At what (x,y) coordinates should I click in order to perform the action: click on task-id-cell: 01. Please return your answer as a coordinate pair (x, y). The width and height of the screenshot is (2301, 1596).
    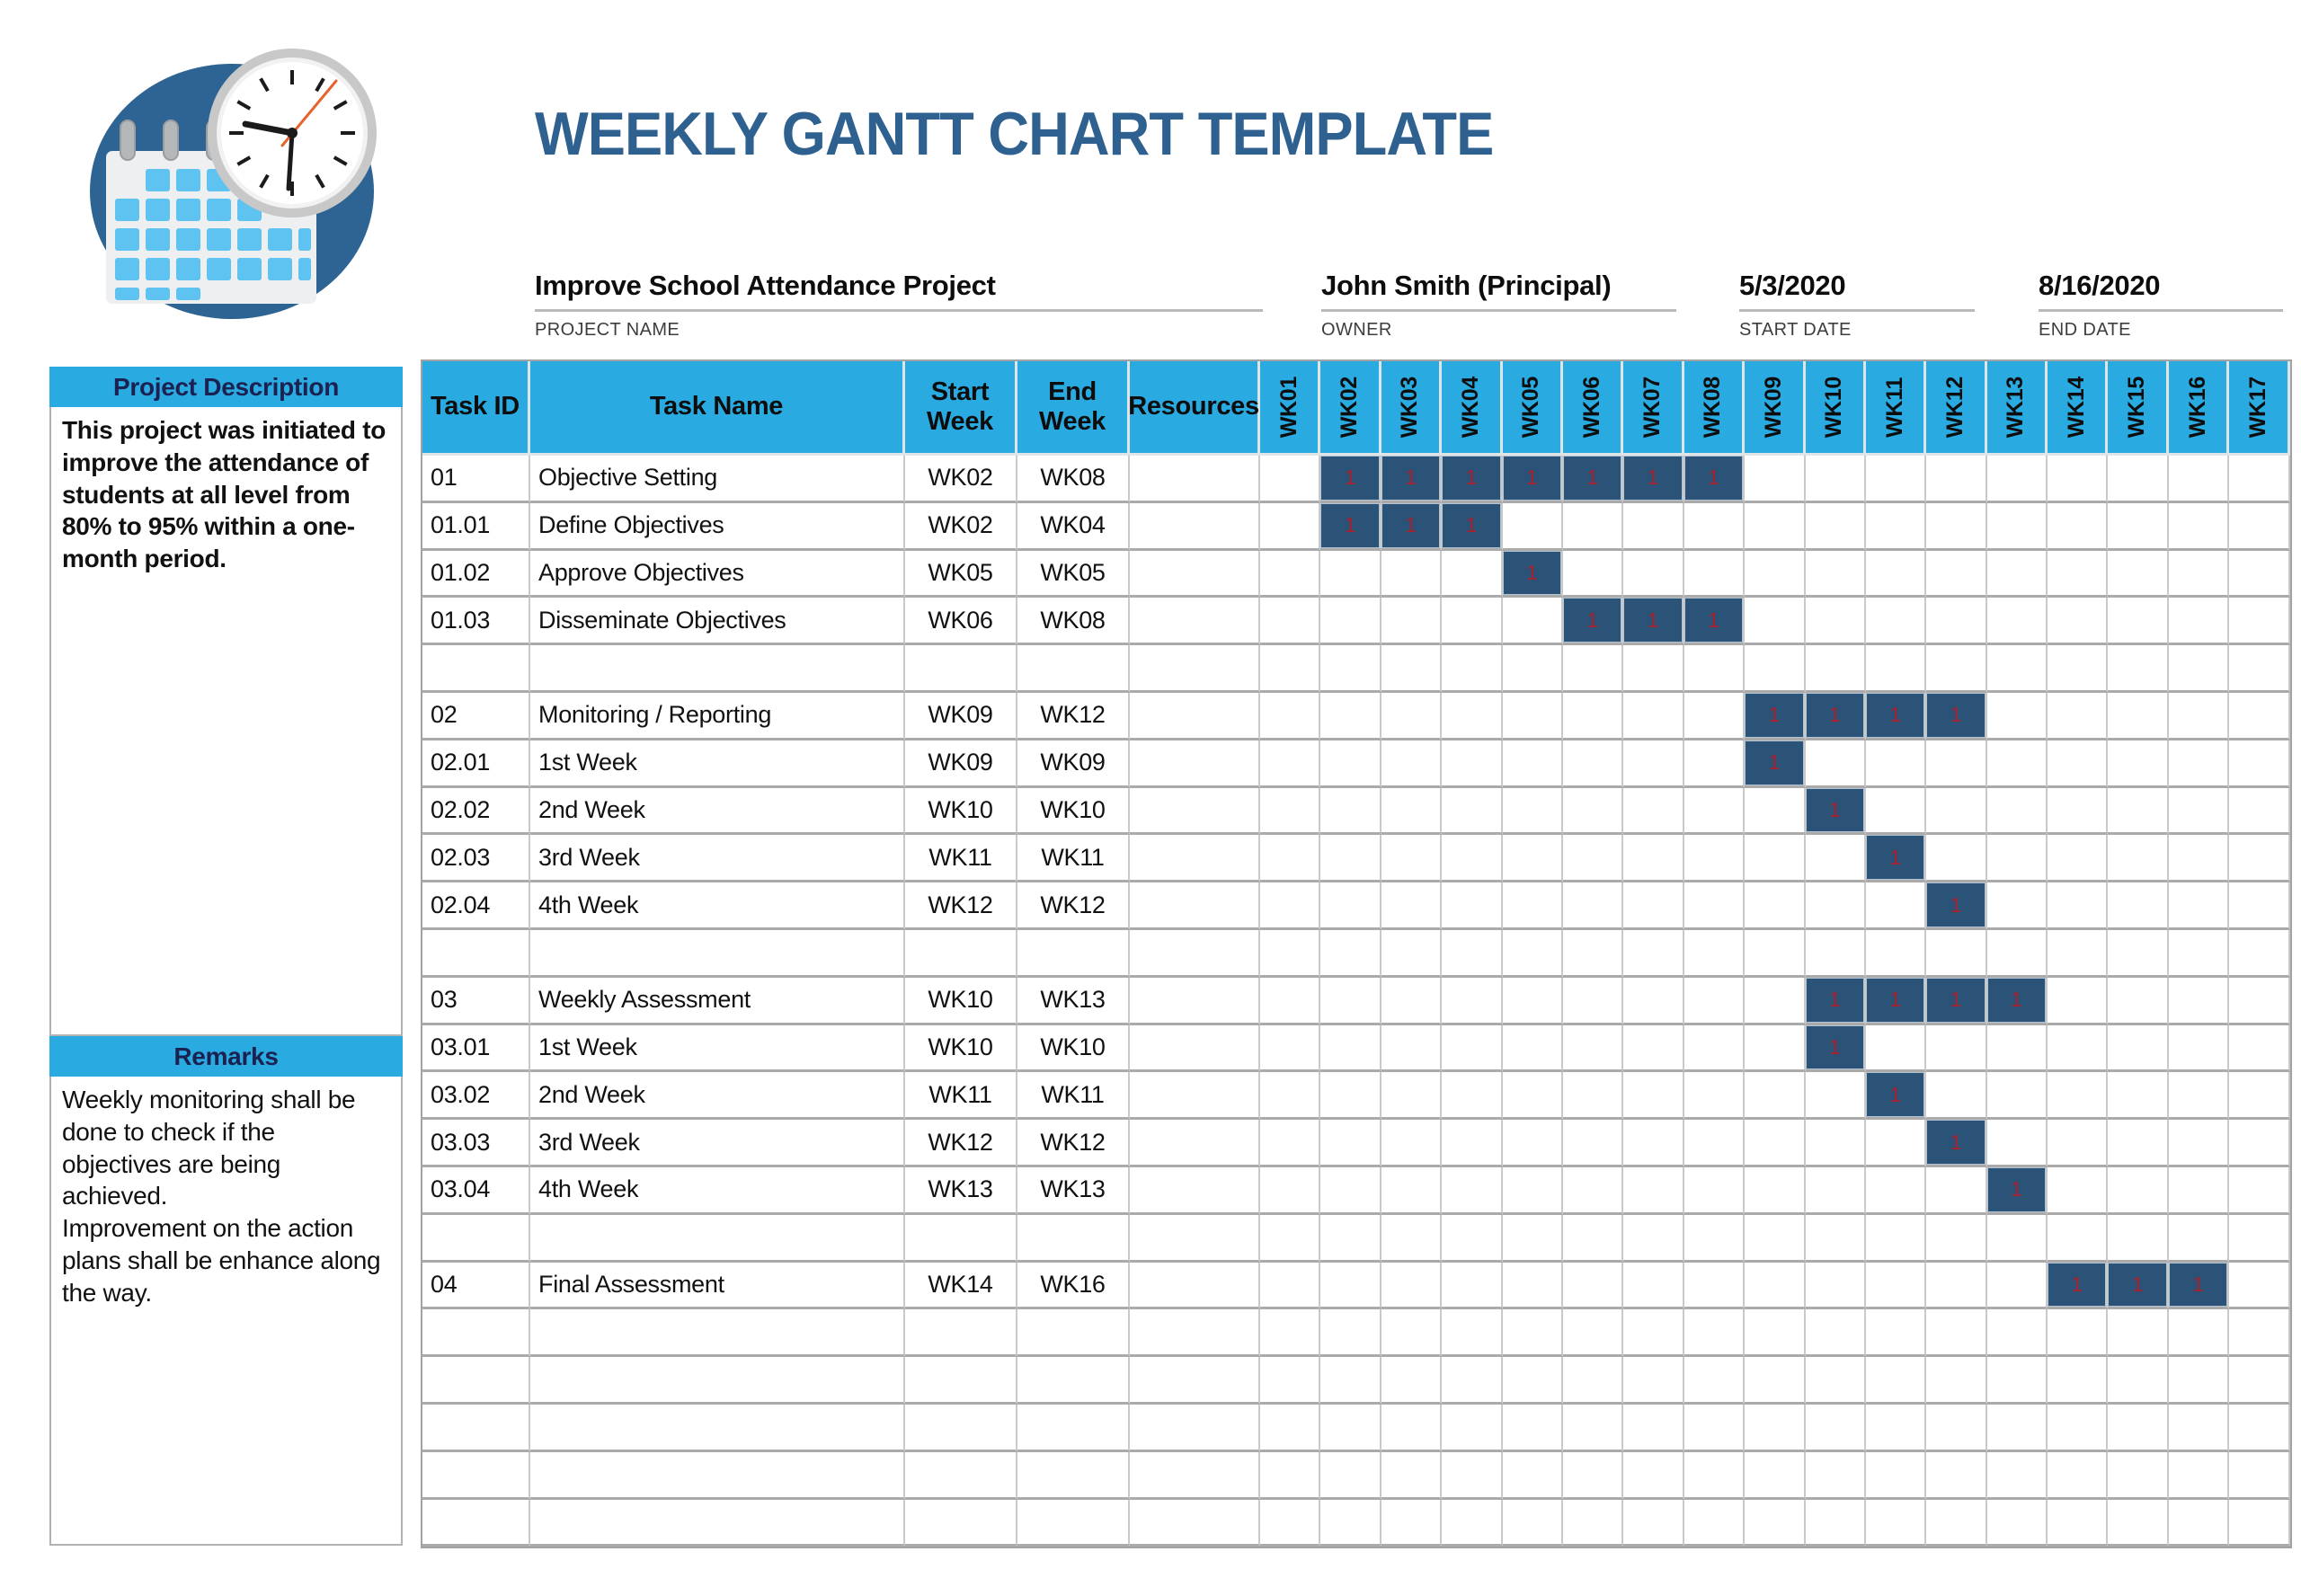
    Looking at the image, I should click on (476, 479).